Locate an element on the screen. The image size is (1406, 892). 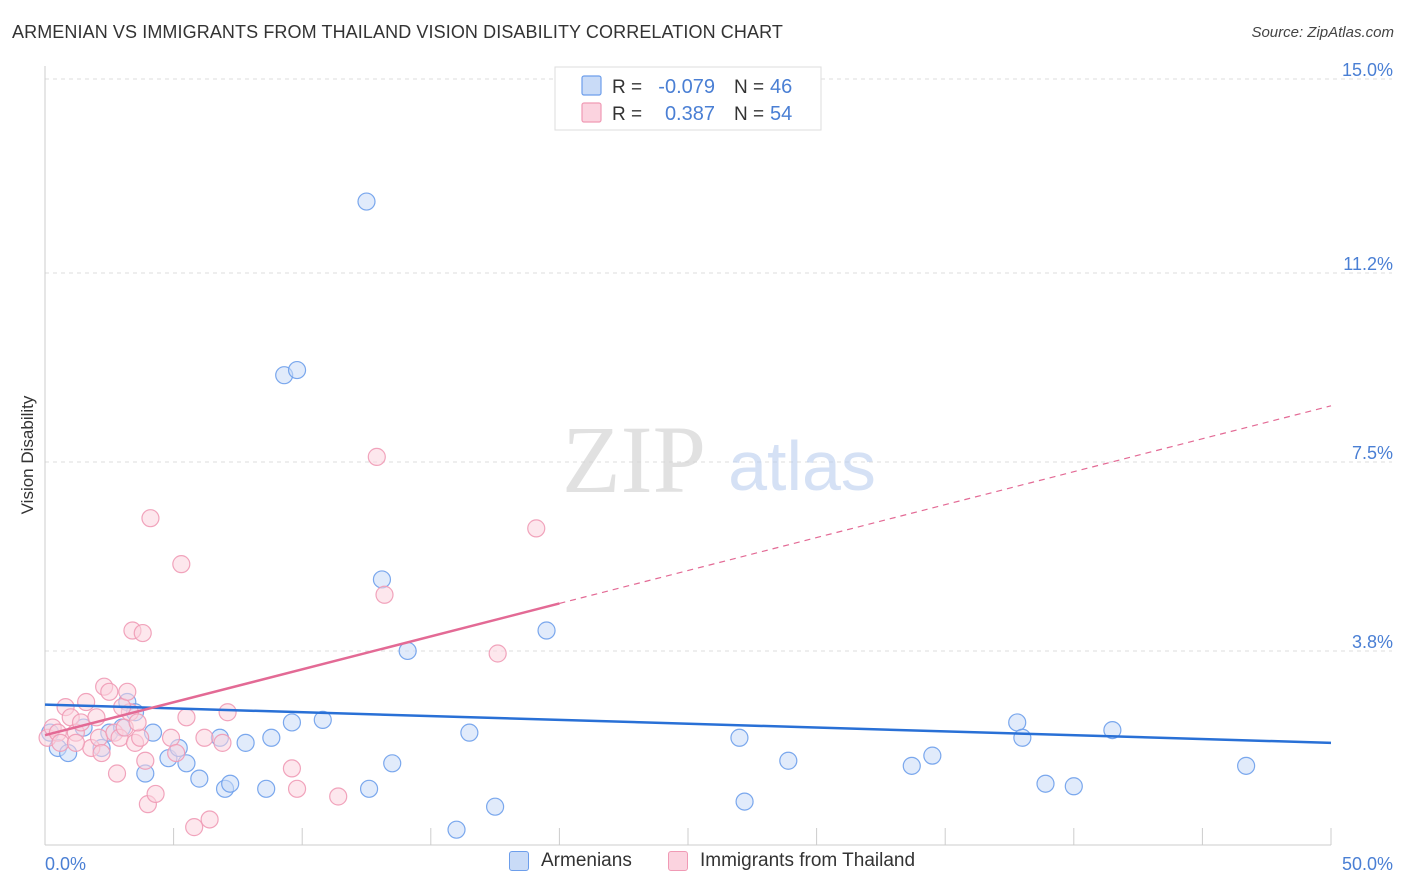
x-tick-label-0: 0.0% is located at coordinates (65, 864).